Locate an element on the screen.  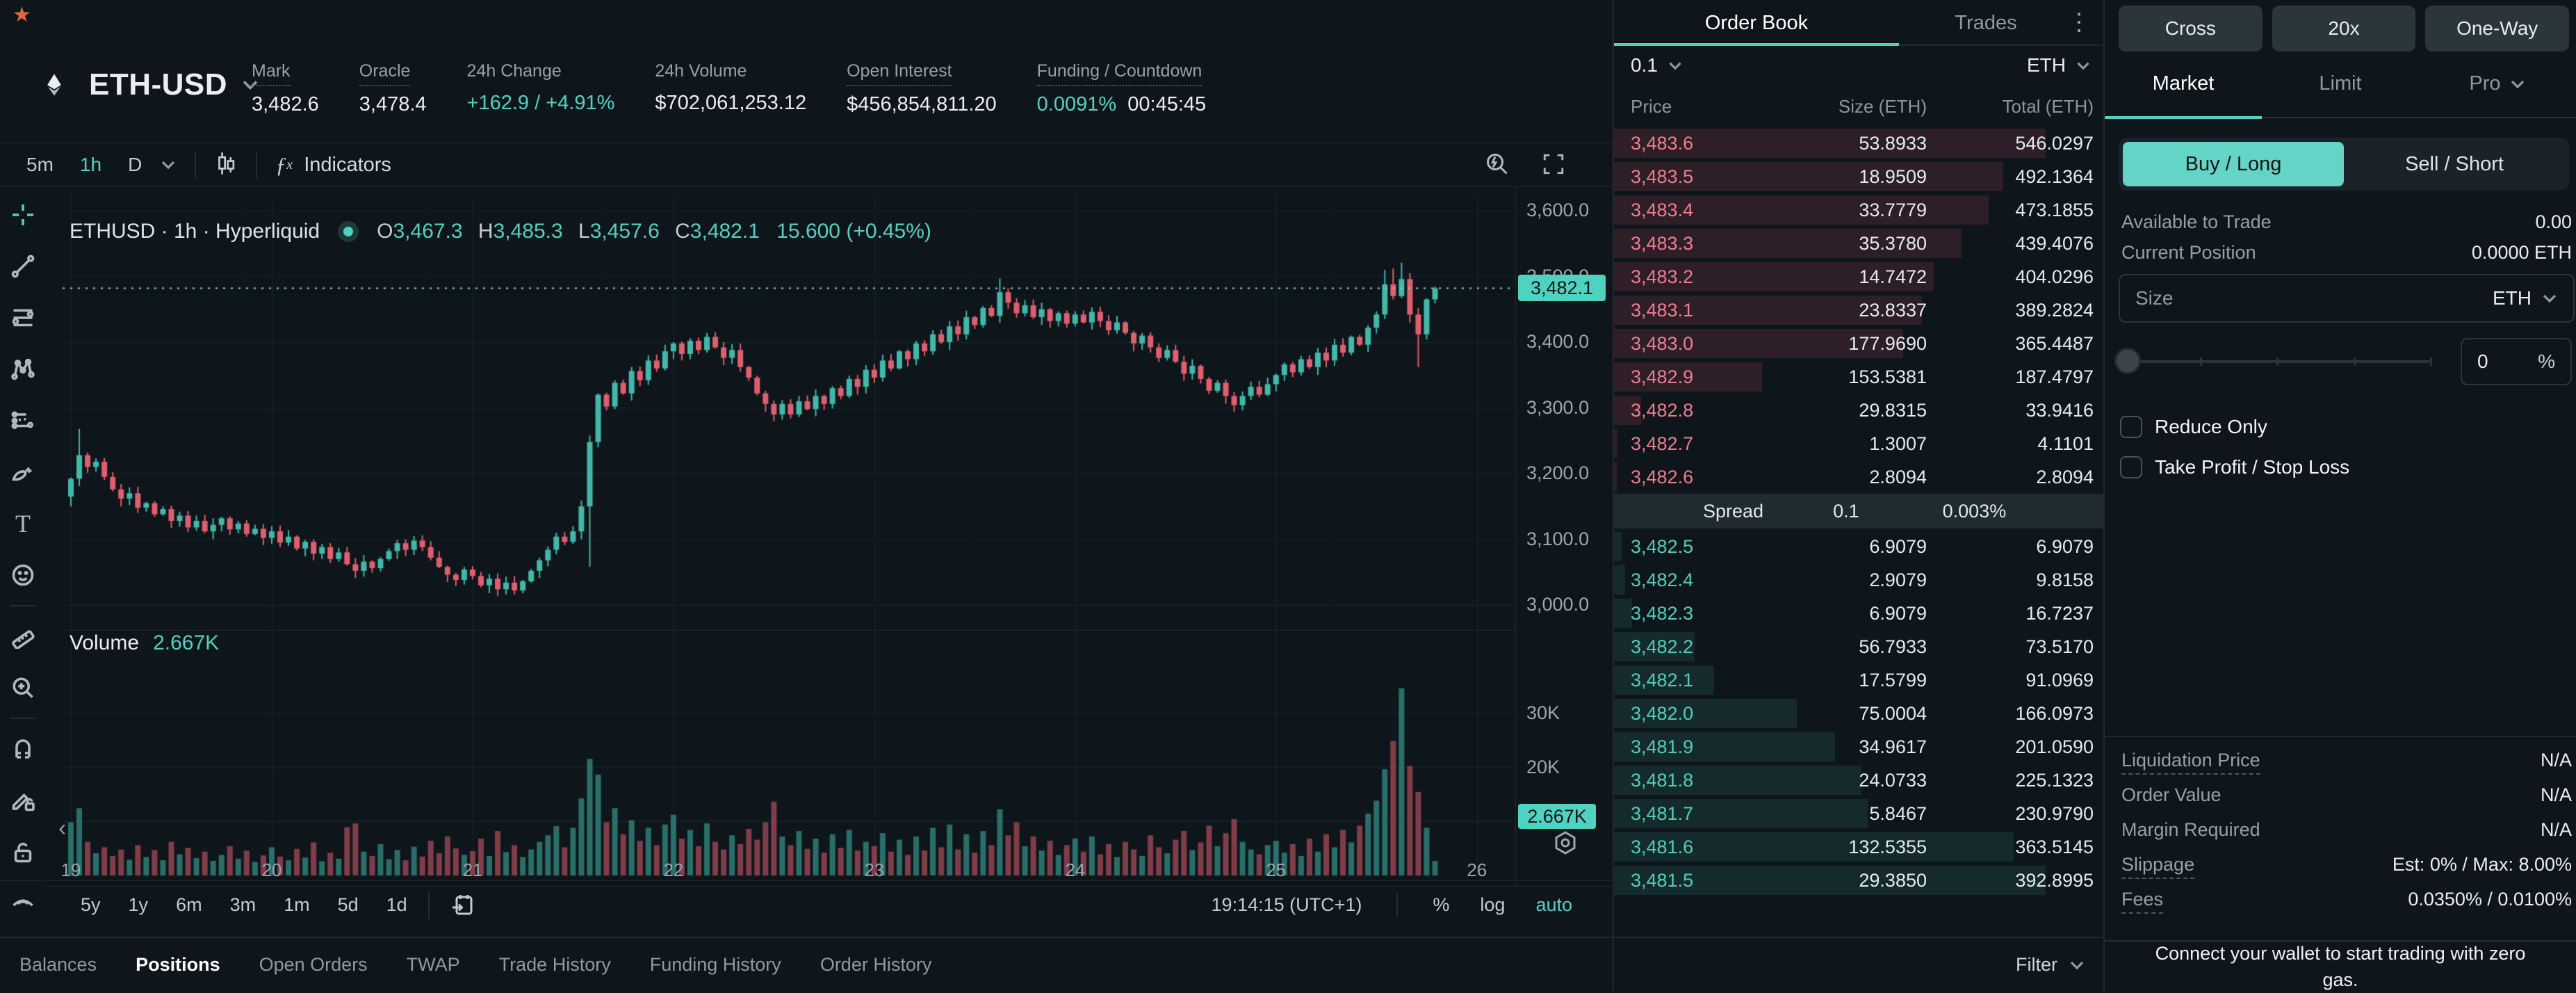
draw-lock-icon is located at coordinates (23, 800).